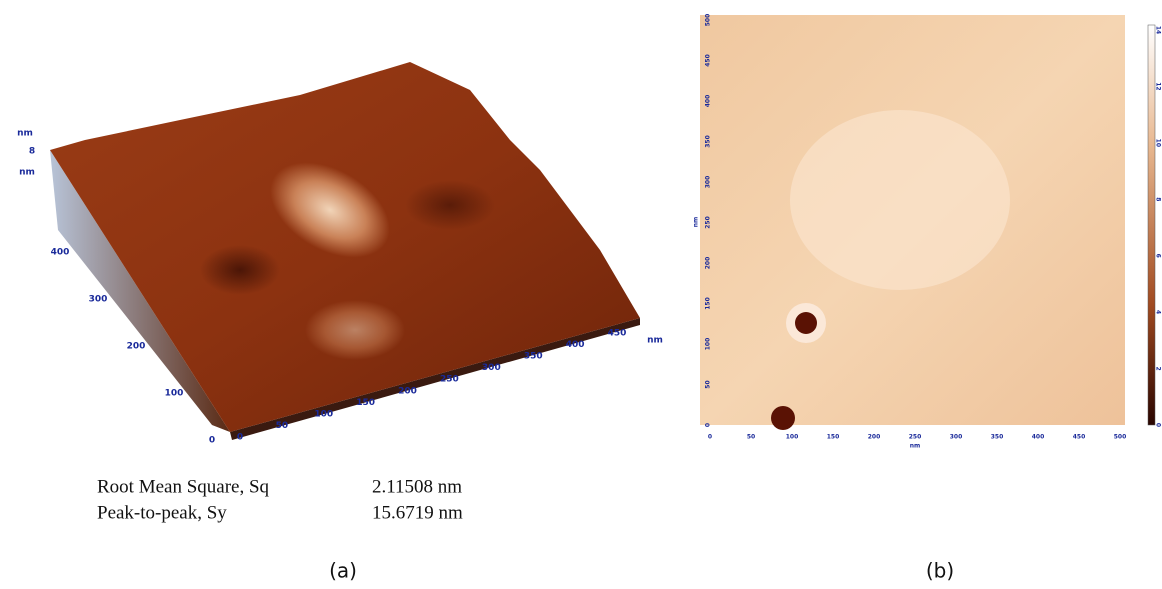  What do you see at coordinates (1158, 143) in the screenshot?
I see `colorbar-tick-label: 10` at bounding box center [1158, 143].